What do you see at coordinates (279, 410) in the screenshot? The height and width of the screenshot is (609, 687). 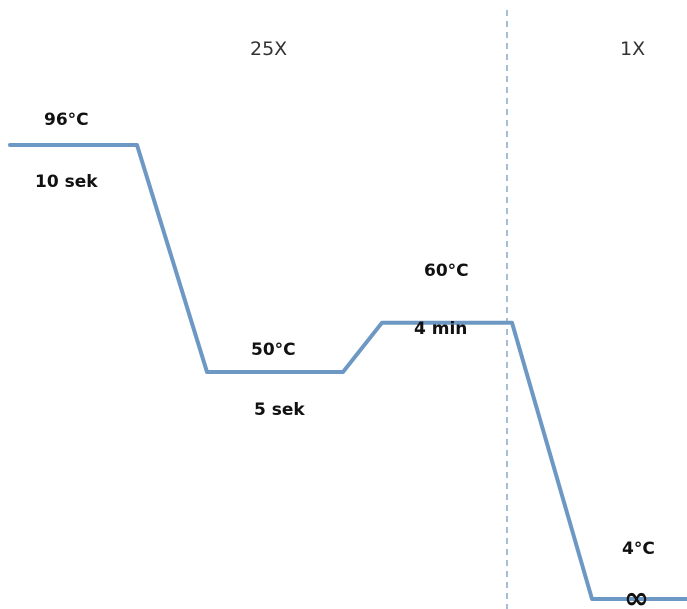 I see `anneal-time-label: 5 sek` at bounding box center [279, 410].